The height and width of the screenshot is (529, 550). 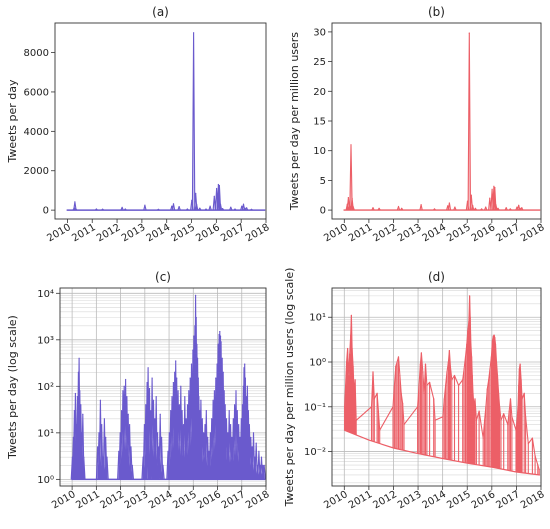 What do you see at coordinates (484, 233) in the screenshot?
I see `x-tick-label: 2016` at bounding box center [484, 233].